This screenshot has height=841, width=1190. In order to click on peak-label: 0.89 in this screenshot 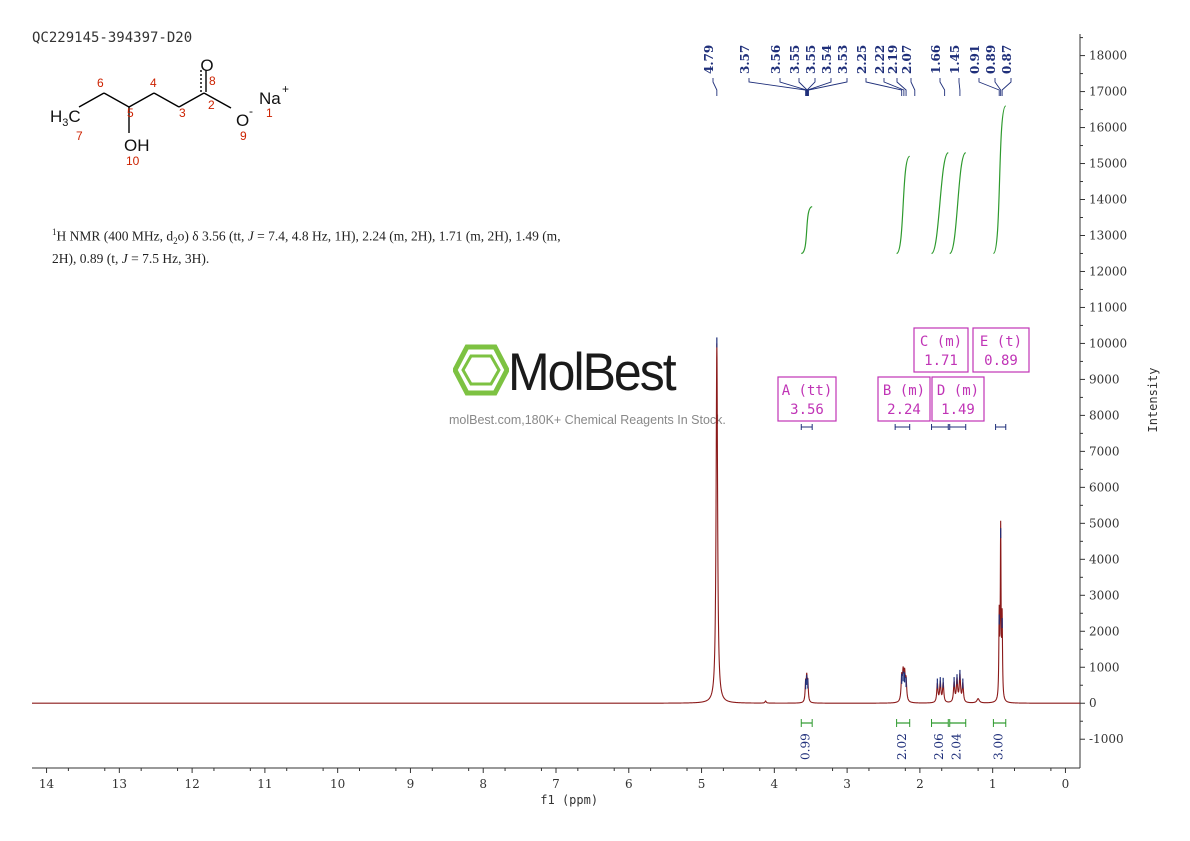, I will do `click(991, 59)`.